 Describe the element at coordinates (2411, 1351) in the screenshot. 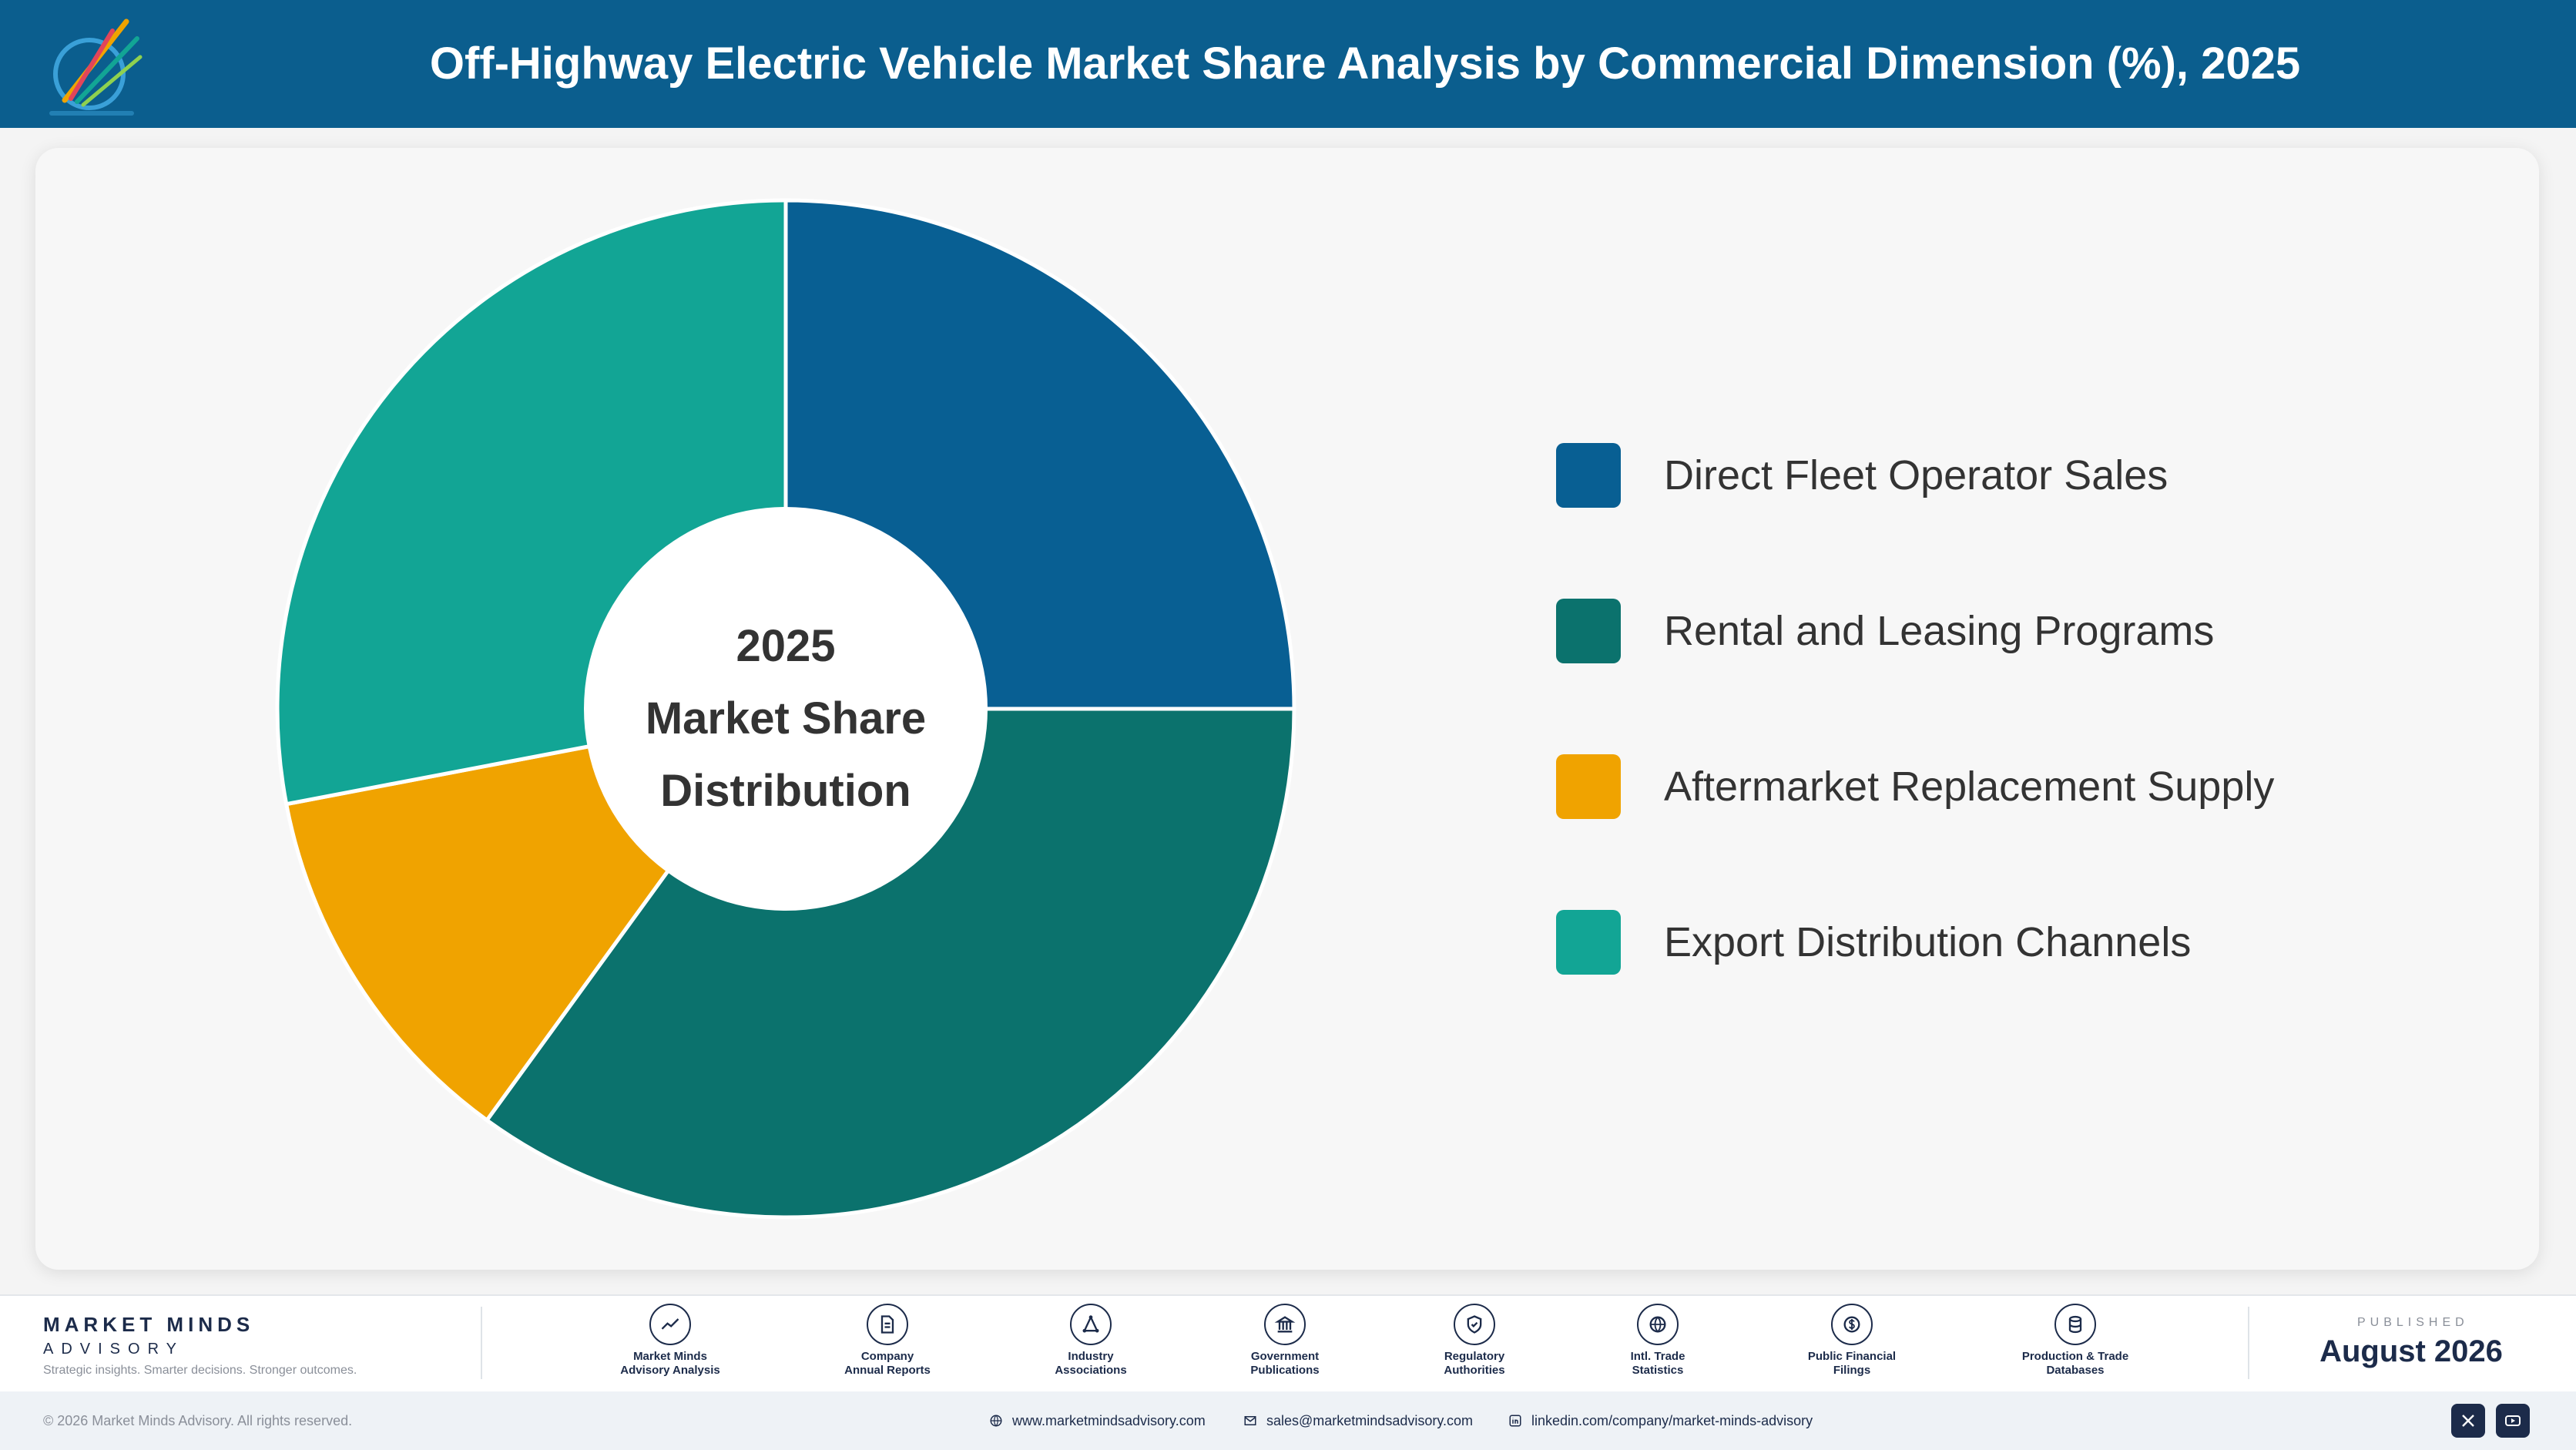

I see `published-date: August 2026` at that location.